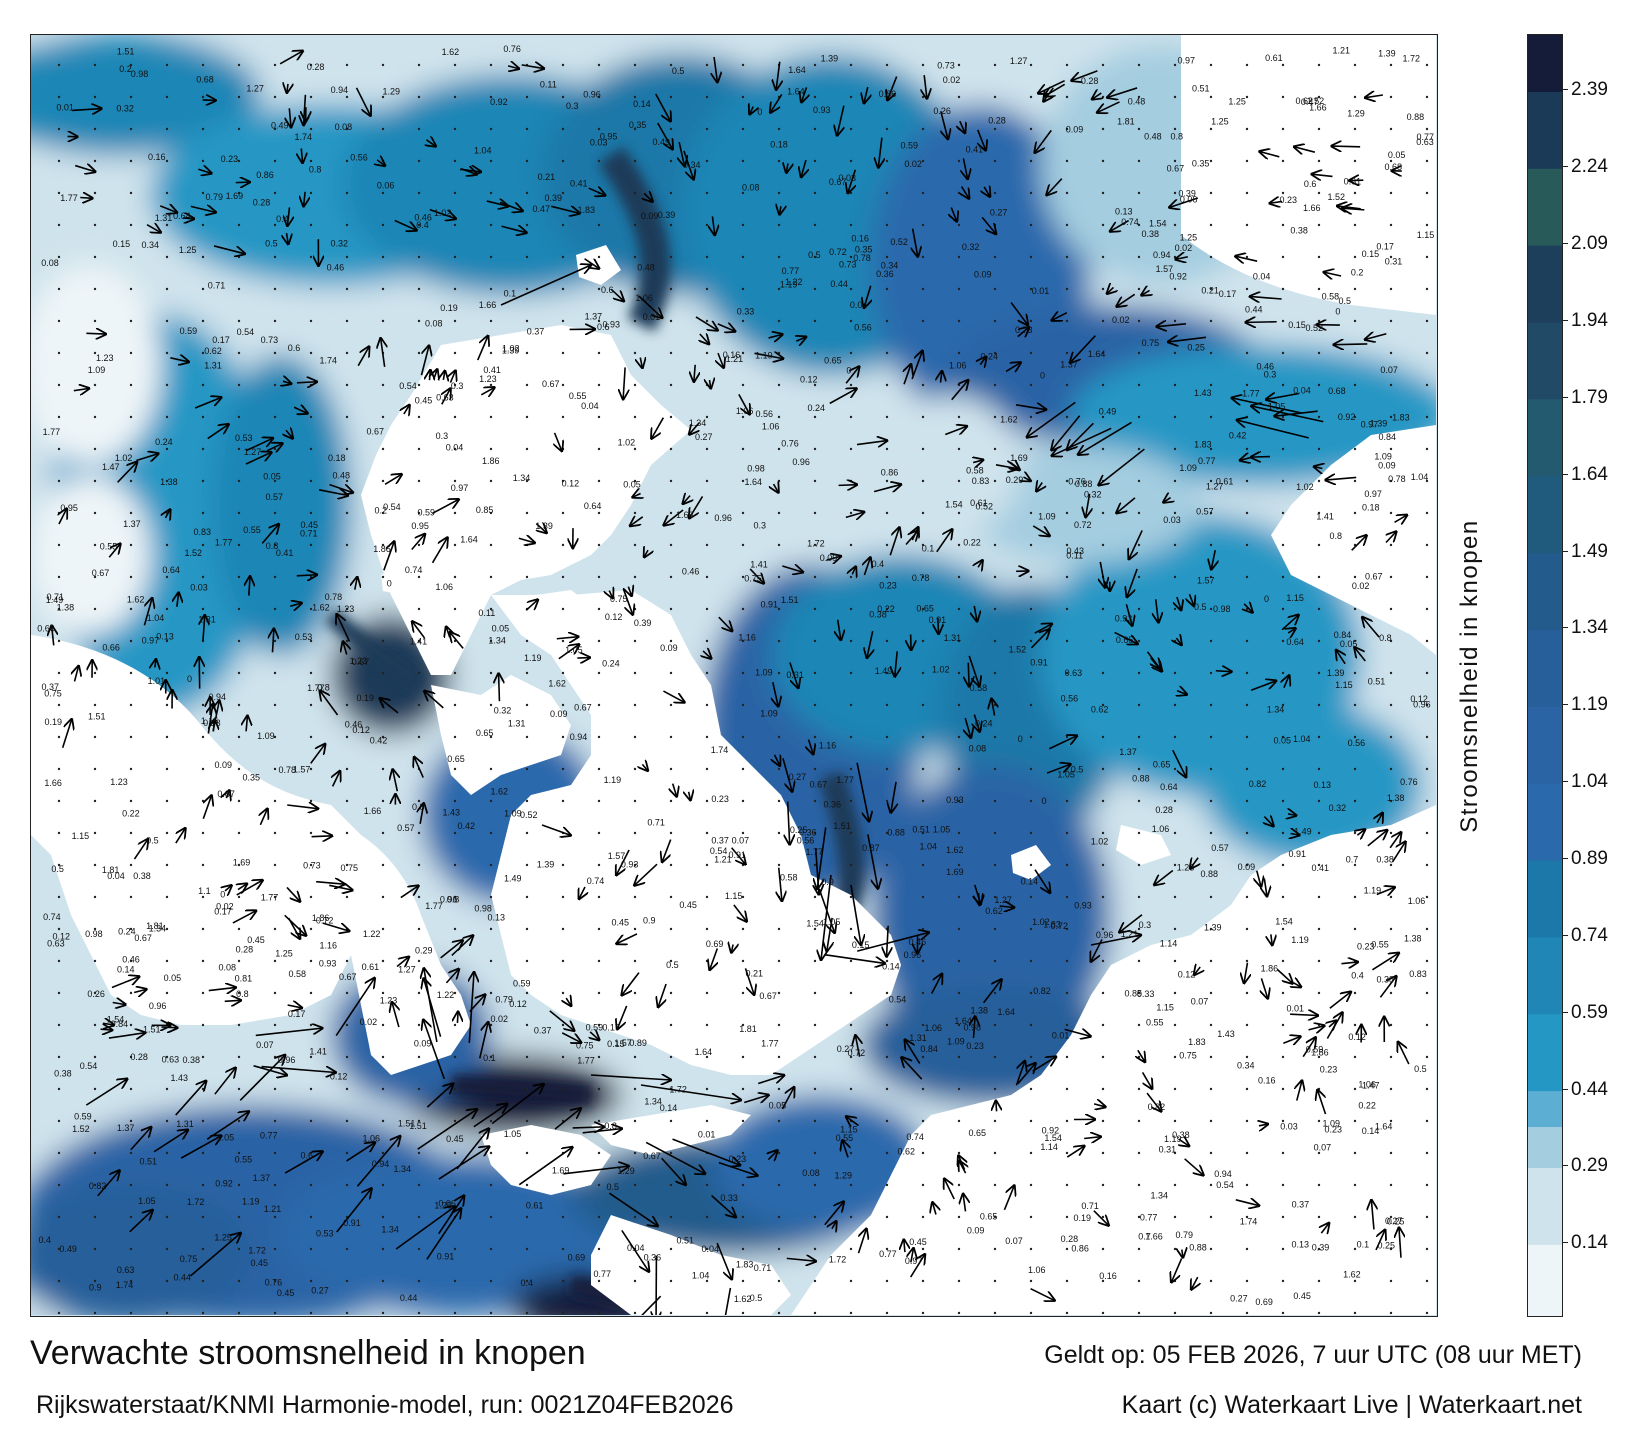 The image size is (1650, 1450). What do you see at coordinates (390, 1229) in the screenshot?
I see `speed-label: 1.34` at bounding box center [390, 1229].